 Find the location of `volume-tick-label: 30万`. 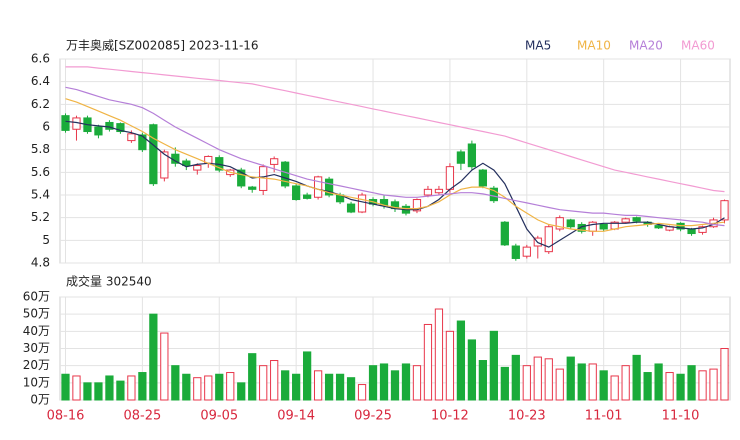

volume-tick-label: 30万 is located at coordinates (36, 348).